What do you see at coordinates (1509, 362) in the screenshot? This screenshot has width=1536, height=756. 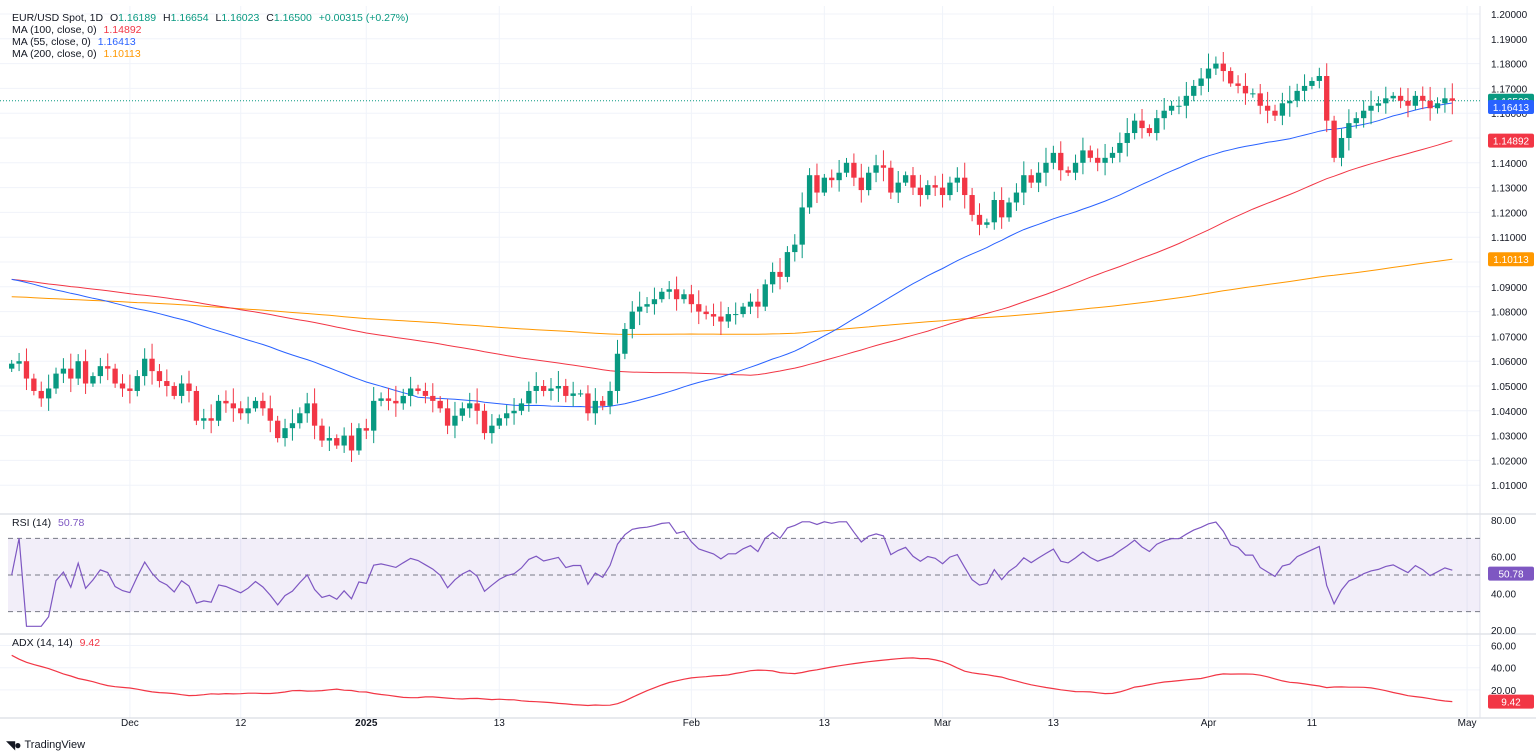 I see `price-tick-label: 1.06000` at bounding box center [1509, 362].